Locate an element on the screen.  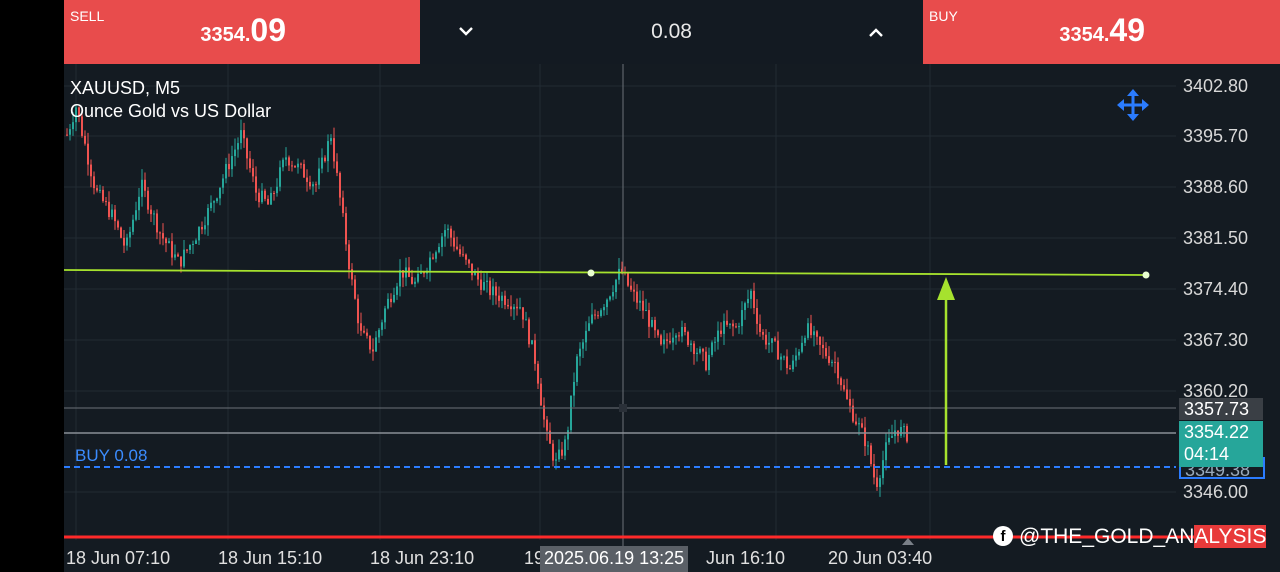
candle-countdown: 04:14 is located at coordinates (1207, 454).